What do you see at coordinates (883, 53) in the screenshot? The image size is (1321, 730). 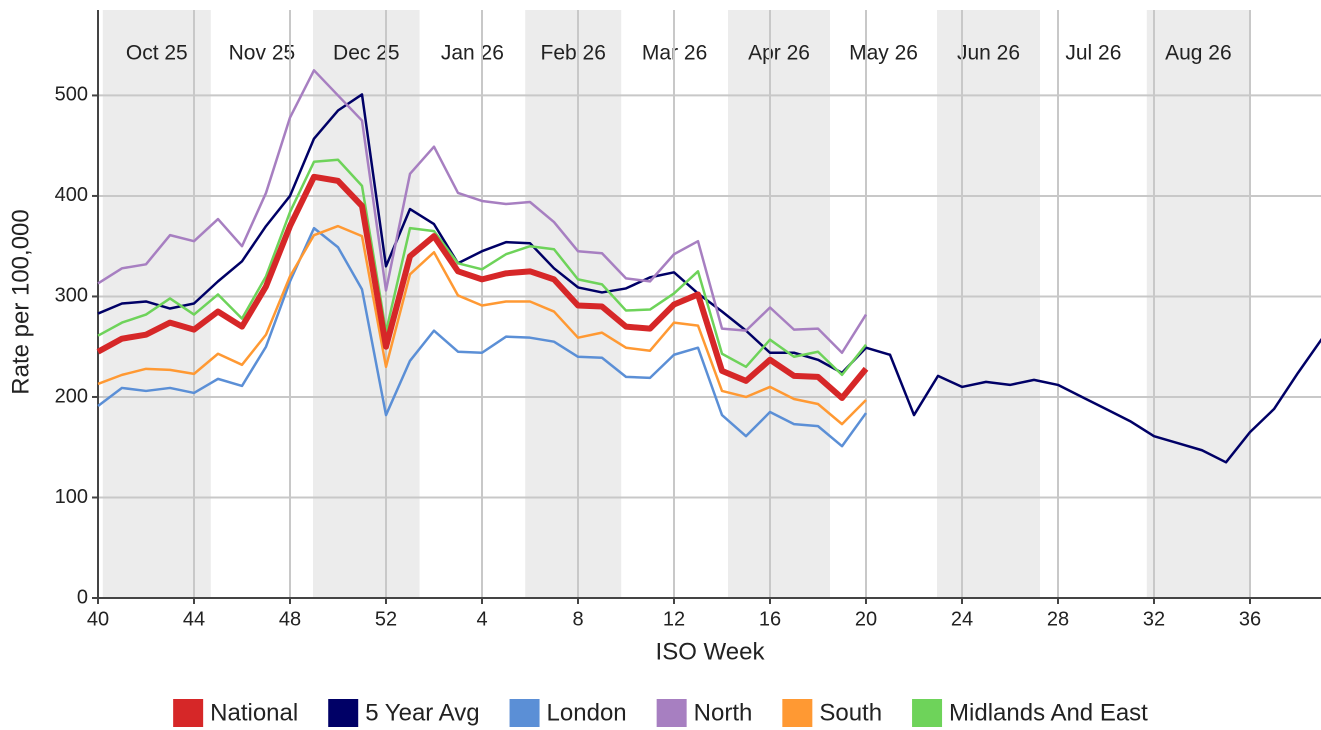 I see `month-label: May 26` at bounding box center [883, 53].